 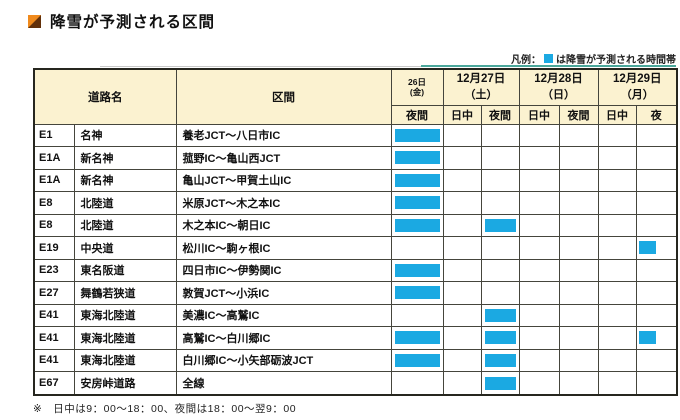 What do you see at coordinates (283, 248) in the screenshot?
I see `section-cell: 松川IC～駒ヶ根IC` at bounding box center [283, 248].